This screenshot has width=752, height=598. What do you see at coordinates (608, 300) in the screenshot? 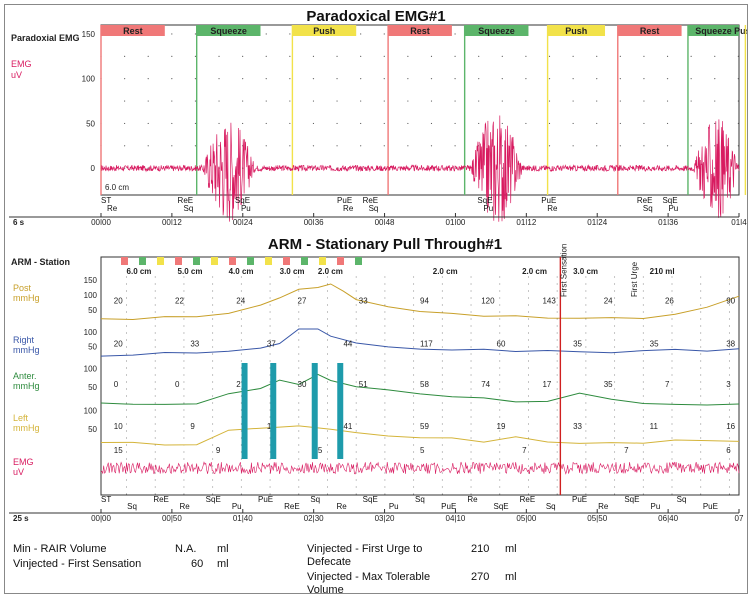
I see `arm-value-label: 24` at bounding box center [608, 300].